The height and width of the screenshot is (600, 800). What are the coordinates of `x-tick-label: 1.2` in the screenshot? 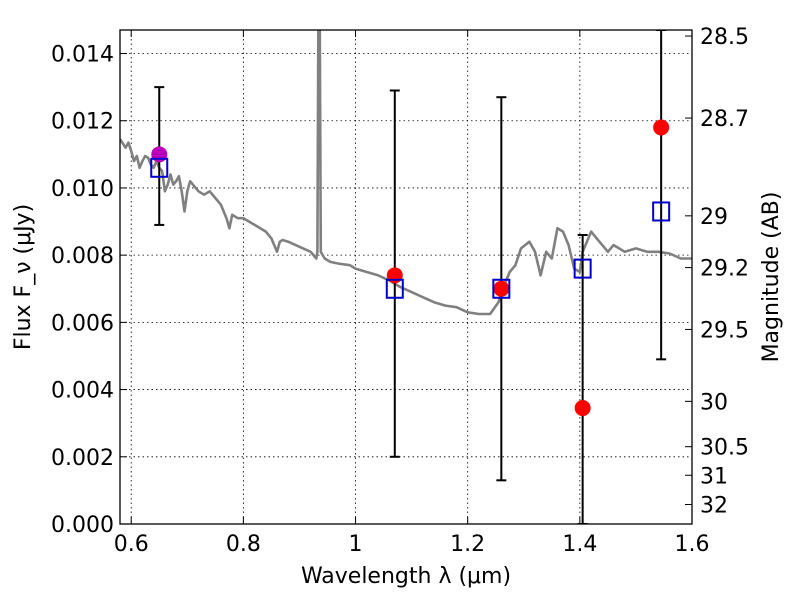 It's located at (467, 544).